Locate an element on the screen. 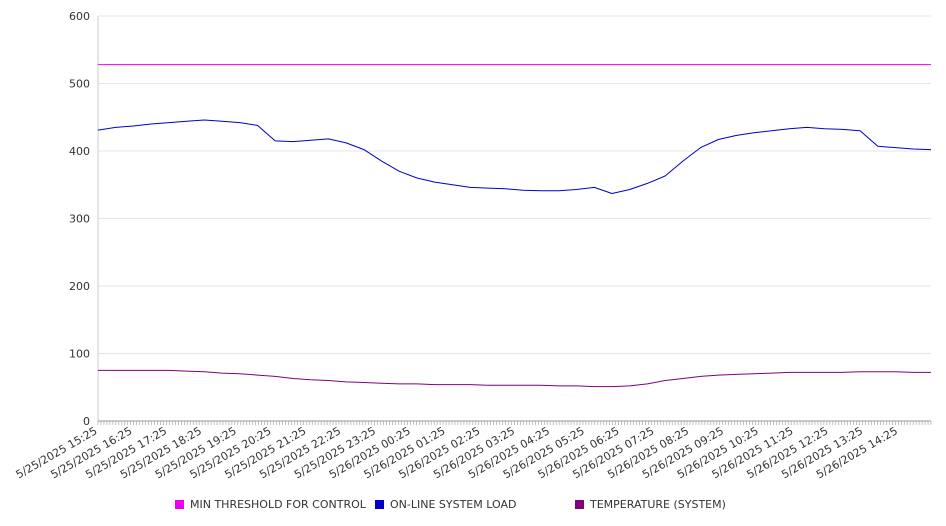 Image resolution: width=946 pixels, height=526 pixels. legend-label: ON-LINE SYSTEM LOAD is located at coordinates (453, 504).